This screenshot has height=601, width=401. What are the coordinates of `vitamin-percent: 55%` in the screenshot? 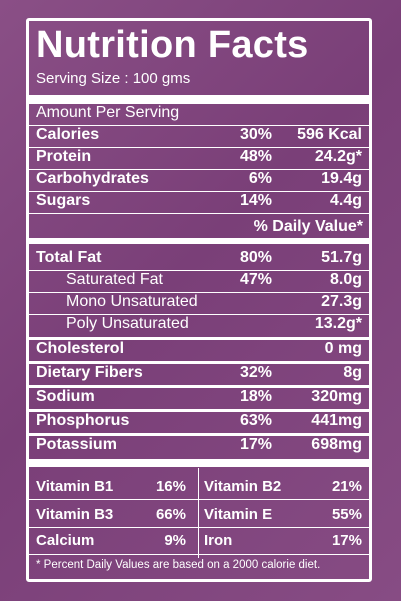 It's located at (346, 514).